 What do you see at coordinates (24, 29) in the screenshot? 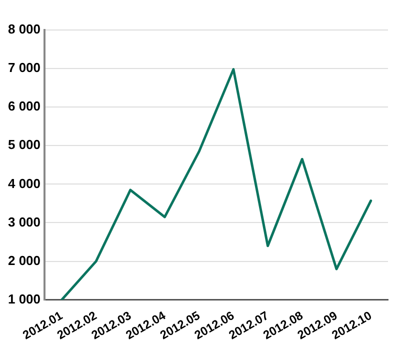
I see `y-tick-label: 8 000` at bounding box center [24, 29].